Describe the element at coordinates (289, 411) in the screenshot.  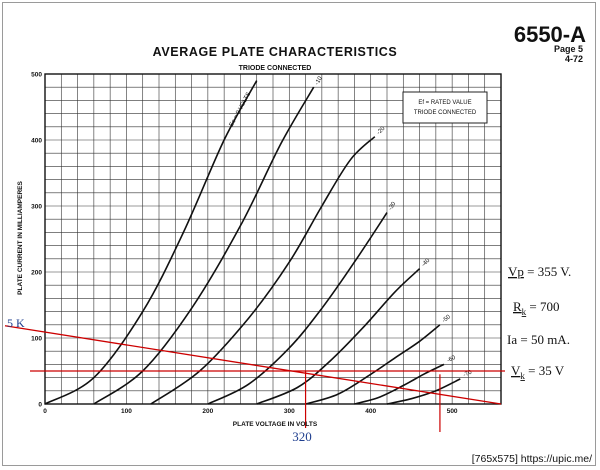
I see `x-tick-label: 300` at that location.